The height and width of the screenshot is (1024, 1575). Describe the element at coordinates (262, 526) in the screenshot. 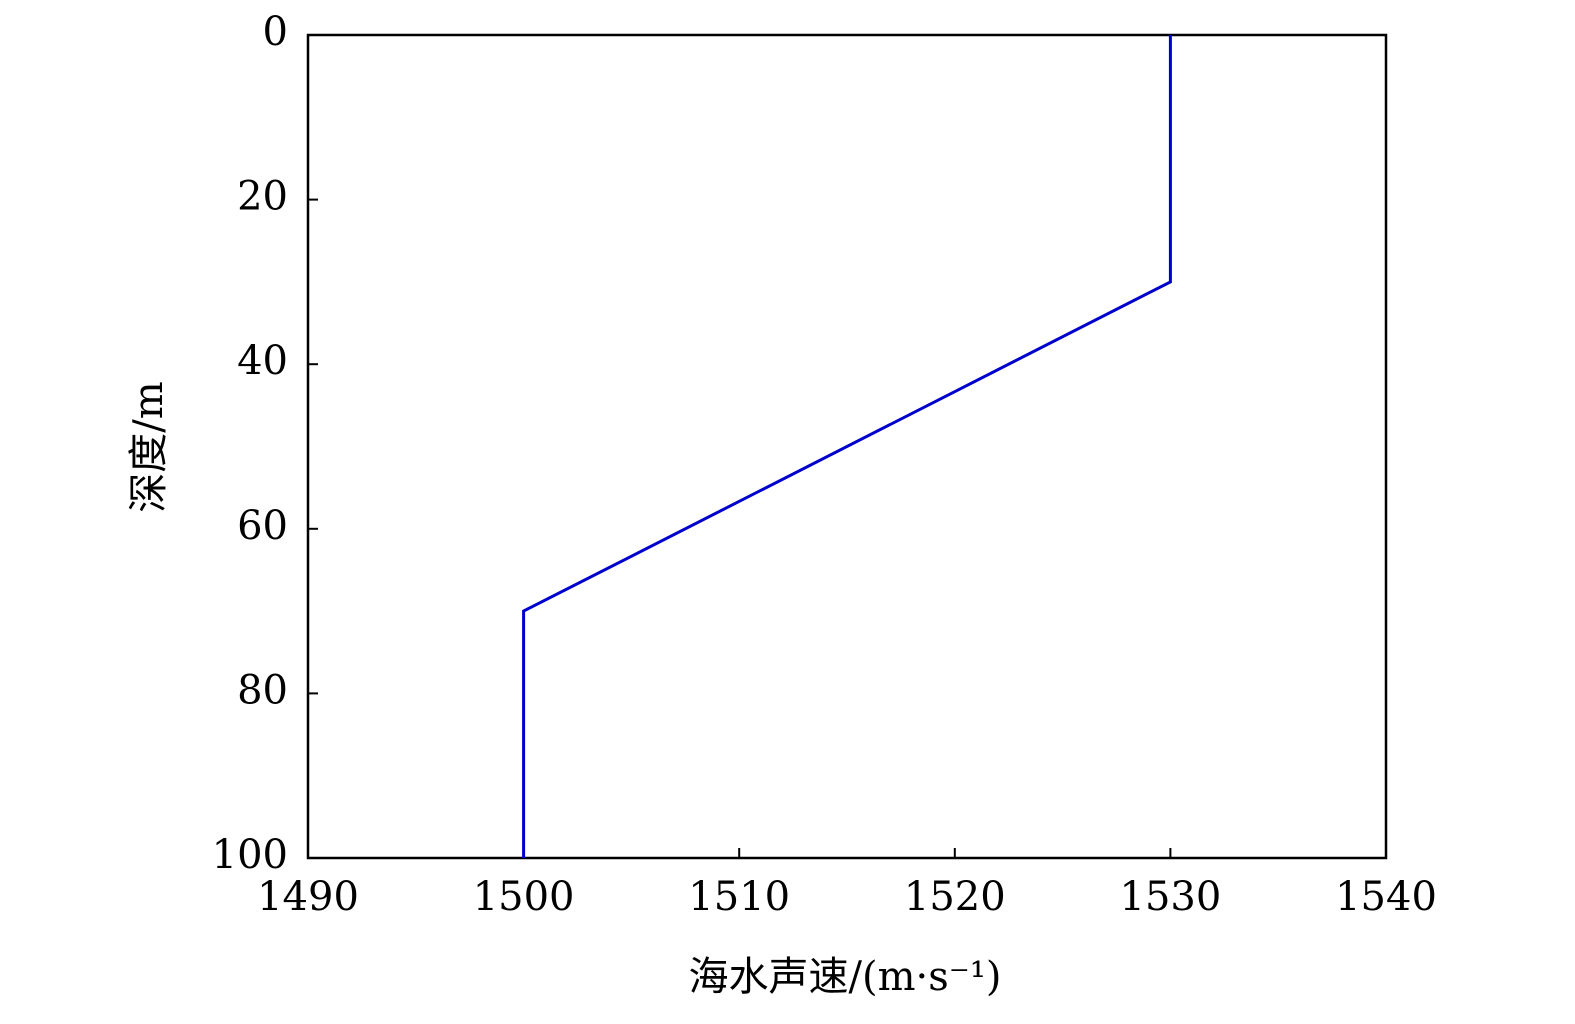

I see `y-tick-label: 60` at that location.